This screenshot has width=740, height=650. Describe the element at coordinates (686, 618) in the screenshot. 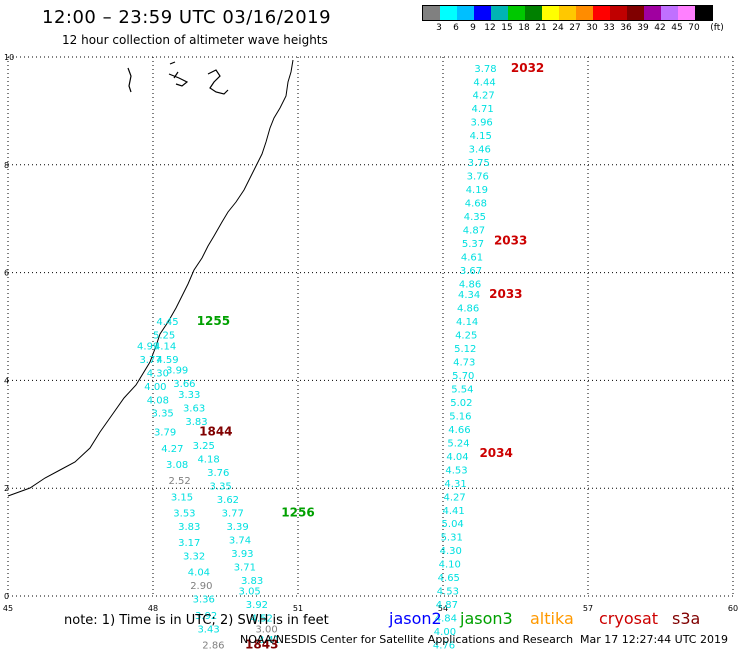

I see `legend-s3a: s3a` at that location.